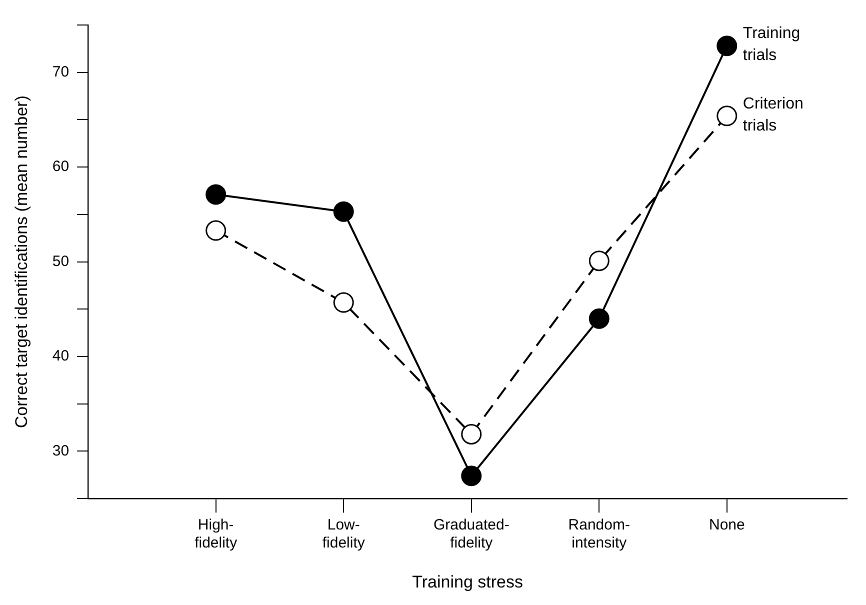  Describe the element at coordinates (773, 114) in the screenshot. I see `series-label: Criterion trials` at that location.